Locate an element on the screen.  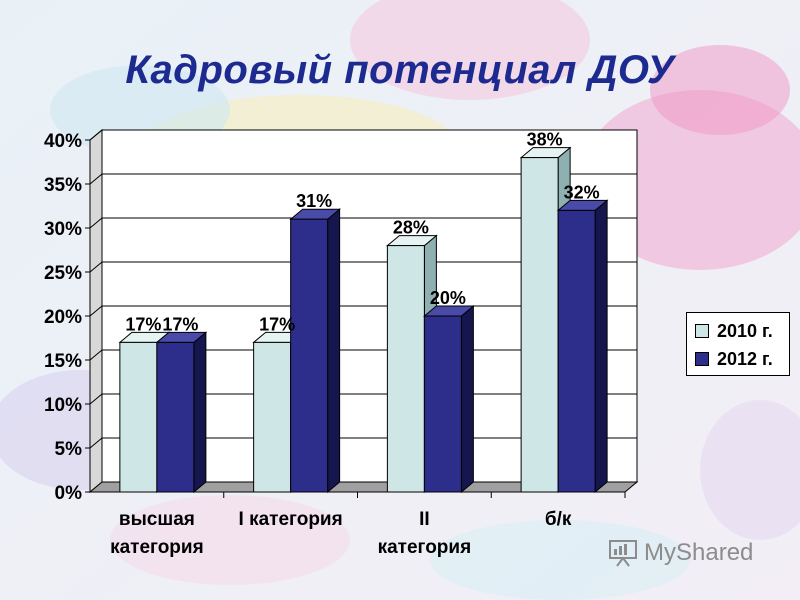
data-label: 38% is located at coordinates (545, 140).